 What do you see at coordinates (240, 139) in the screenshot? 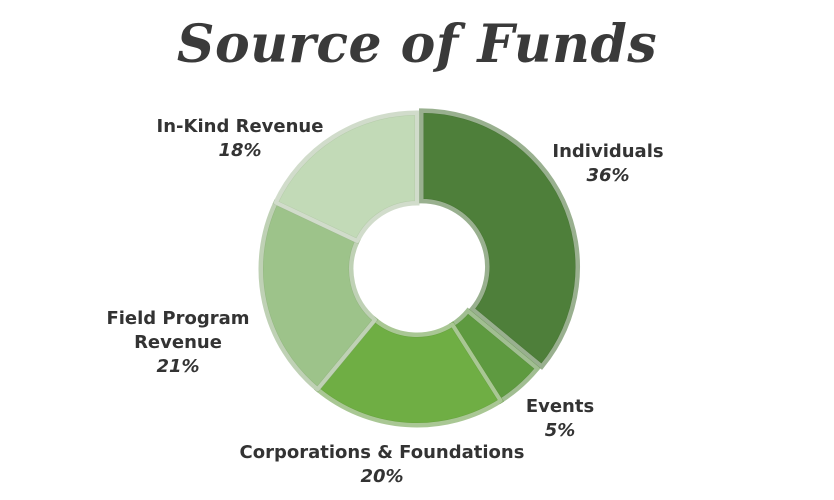
I see `label-in-kind: In-Kind Revenue 18%` at bounding box center [240, 139].